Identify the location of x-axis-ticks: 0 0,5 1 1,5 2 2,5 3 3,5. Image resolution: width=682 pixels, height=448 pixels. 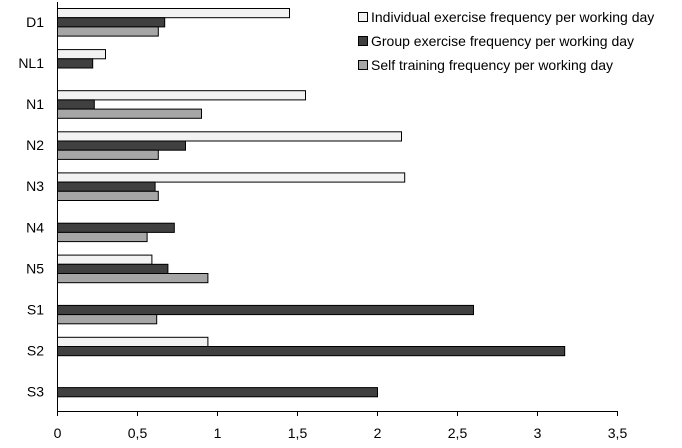
(341, 426).